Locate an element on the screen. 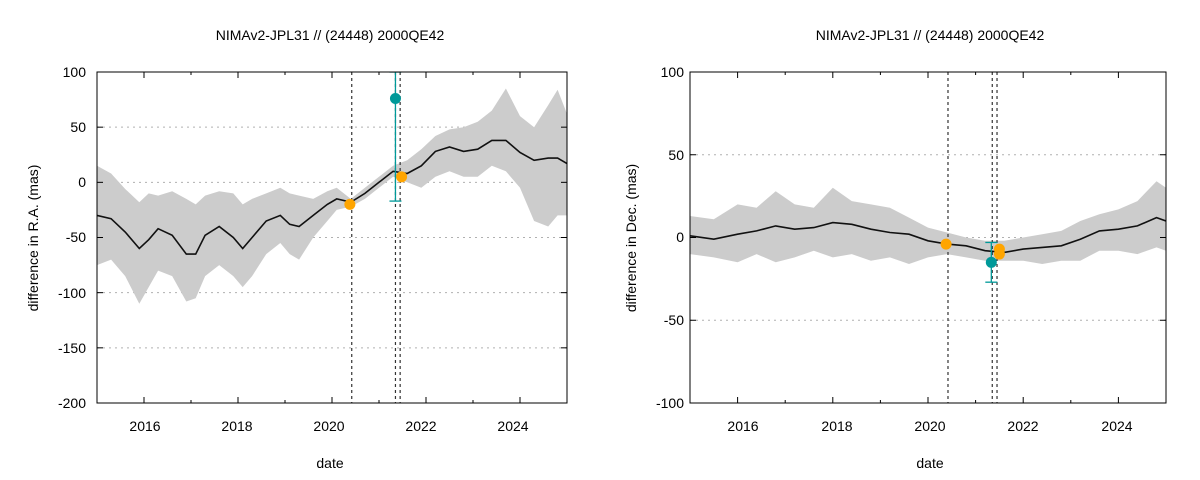  y-tick-dec-50: 50 is located at coordinates (676, 155).